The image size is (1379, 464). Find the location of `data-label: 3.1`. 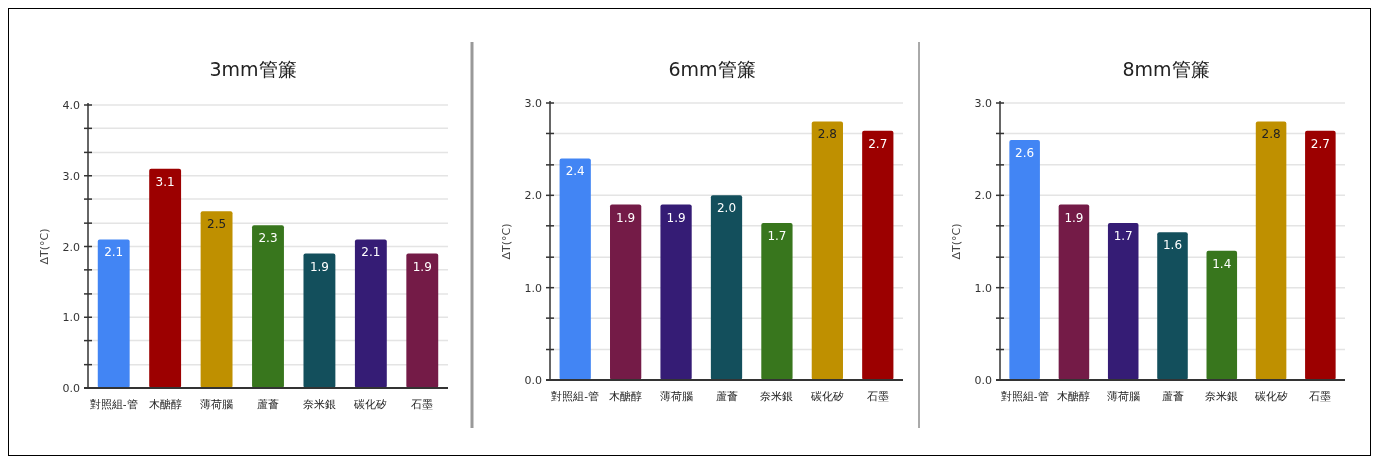

data-label: 3.1 is located at coordinates (165, 181).